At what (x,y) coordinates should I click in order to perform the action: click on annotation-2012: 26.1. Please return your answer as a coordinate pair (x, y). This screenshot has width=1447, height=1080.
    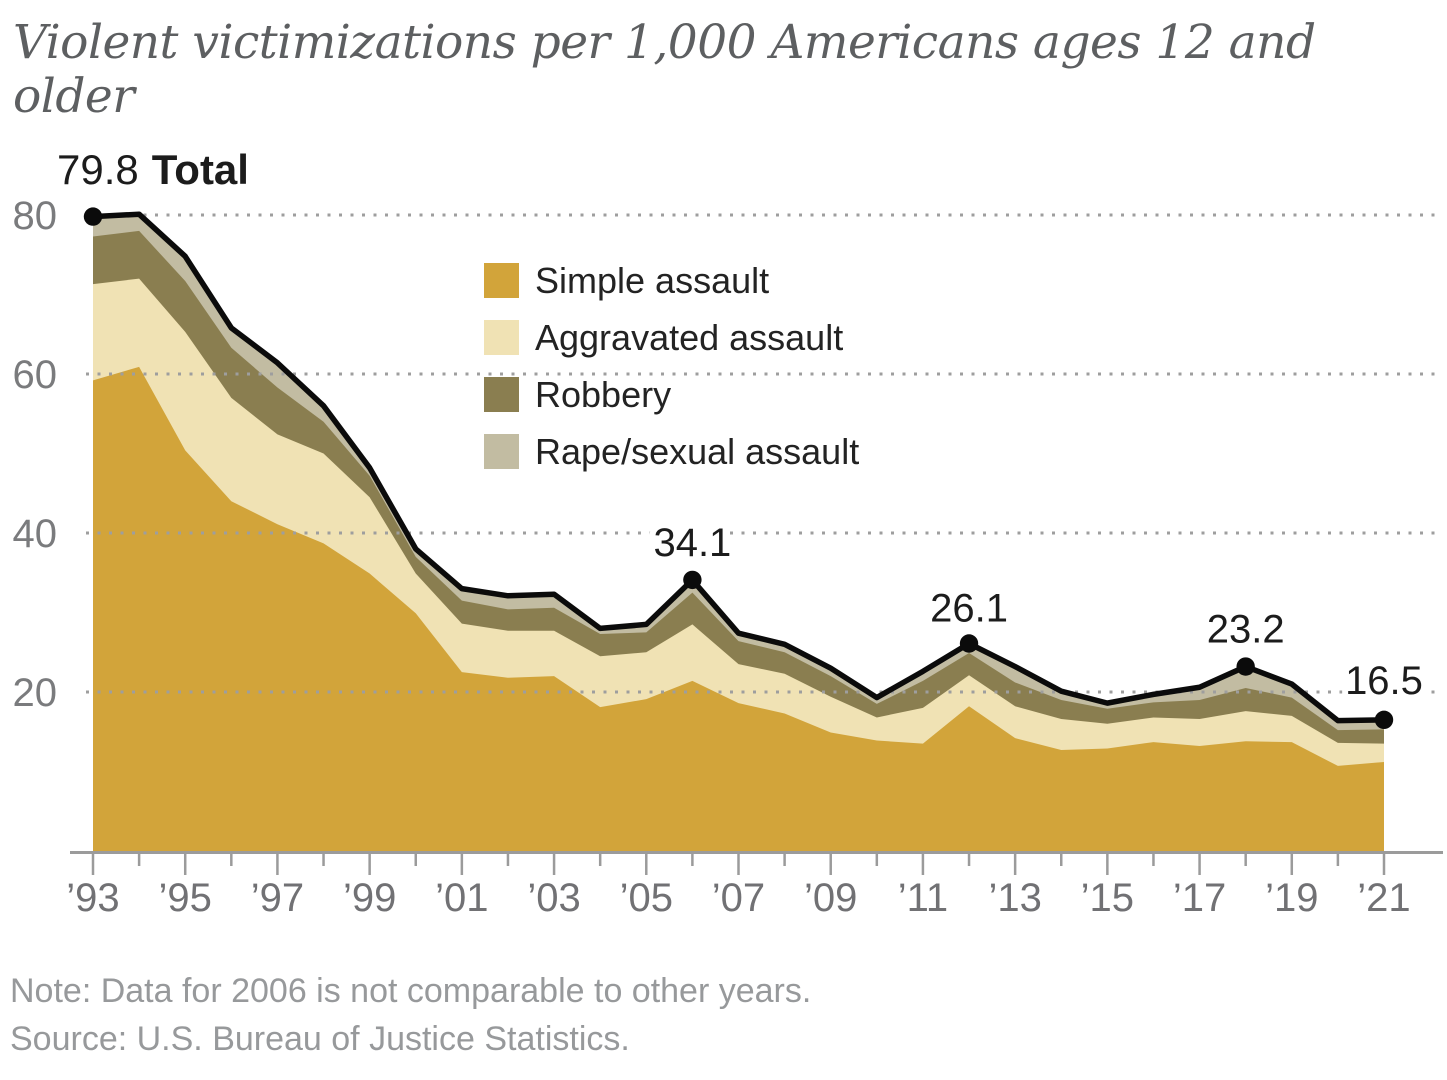
    Looking at the image, I should click on (969, 609).